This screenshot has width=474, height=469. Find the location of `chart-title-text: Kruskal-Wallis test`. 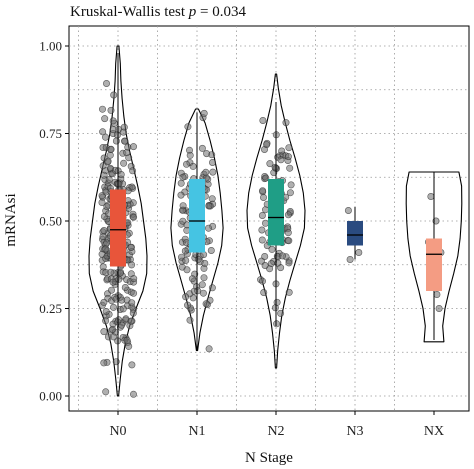

chart-title-text: Kruskal-Wallis test is located at coordinates (128, 12).